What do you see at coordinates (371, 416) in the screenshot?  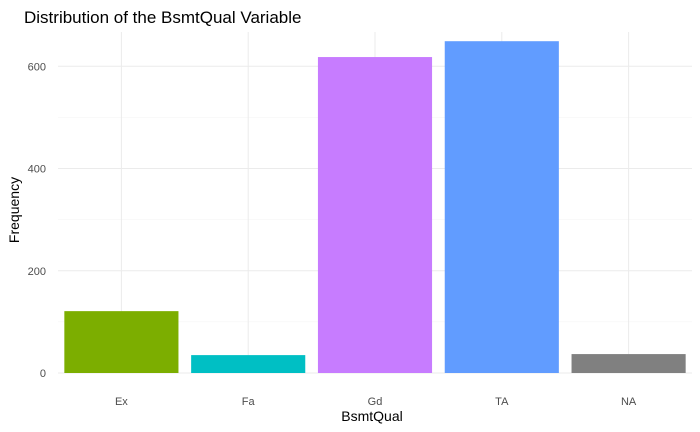 I see `x-axis-title: BsmtQual` at bounding box center [371, 416].